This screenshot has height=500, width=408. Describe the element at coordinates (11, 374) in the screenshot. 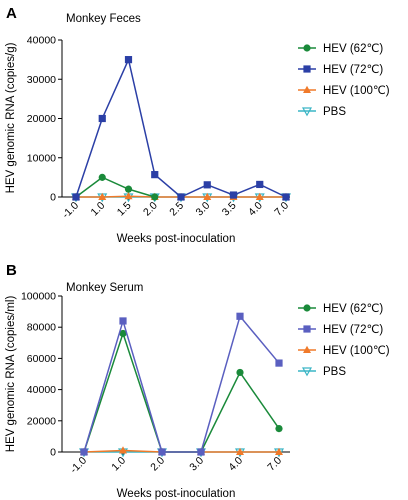

I see `y-axis-label: HEV genomic RNA (copies/ml)` at that location.